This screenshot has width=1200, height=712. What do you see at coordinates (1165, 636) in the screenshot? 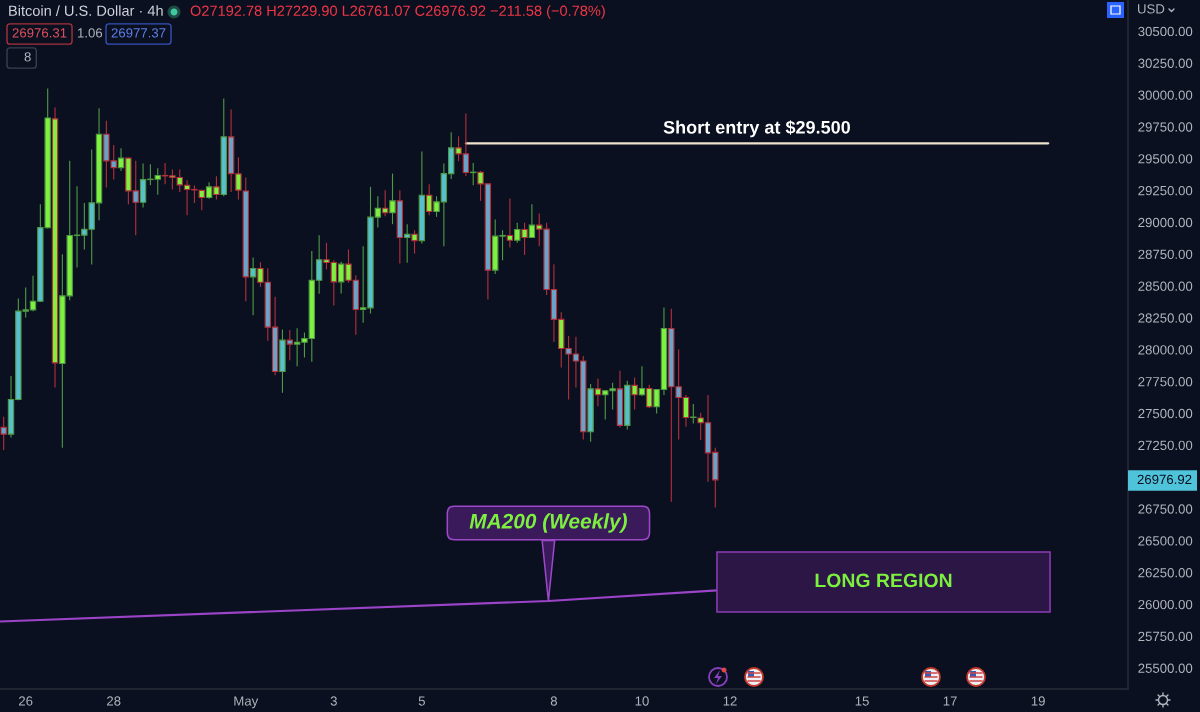
I see `y-tick-label: 25750.00` at bounding box center [1165, 636].